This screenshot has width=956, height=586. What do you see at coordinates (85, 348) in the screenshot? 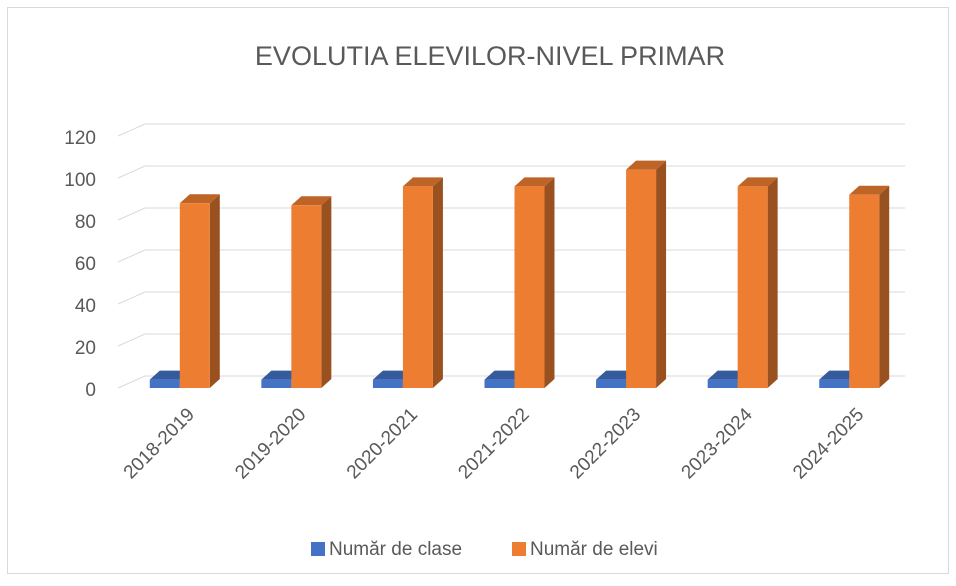
I see `y-tick-label: 20` at bounding box center [85, 348].